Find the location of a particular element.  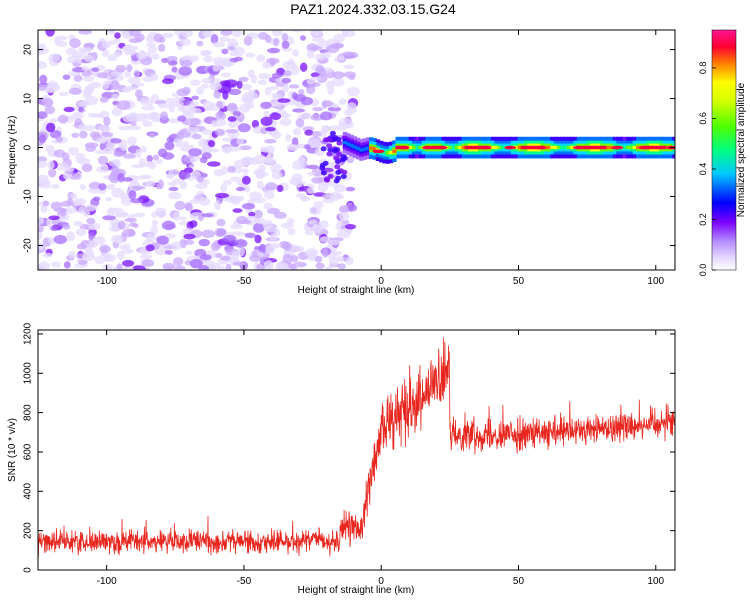

spectrogram-y-tick-label: 20 is located at coordinates (28, 50).